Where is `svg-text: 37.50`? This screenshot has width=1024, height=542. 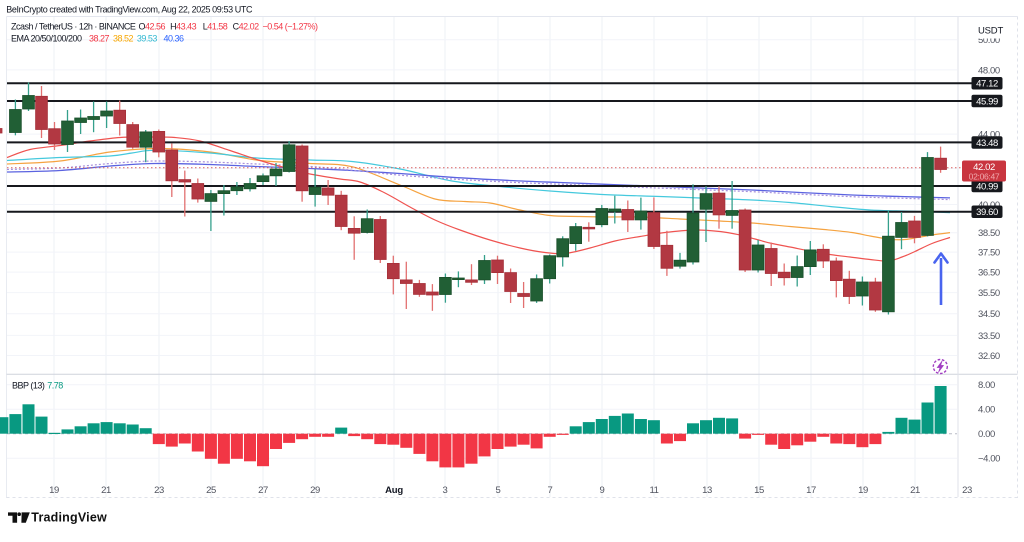
svg-text: 37.50 is located at coordinates (989, 253).